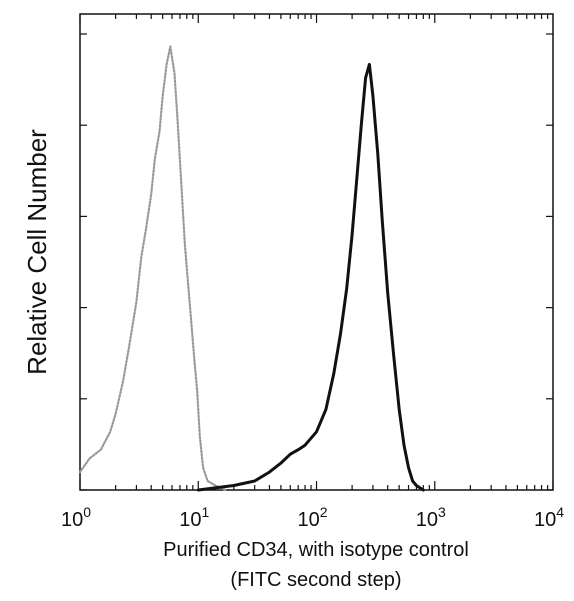  Describe the element at coordinates (194, 517) in the screenshot. I see `x-tick-label: 10¹` at that location.